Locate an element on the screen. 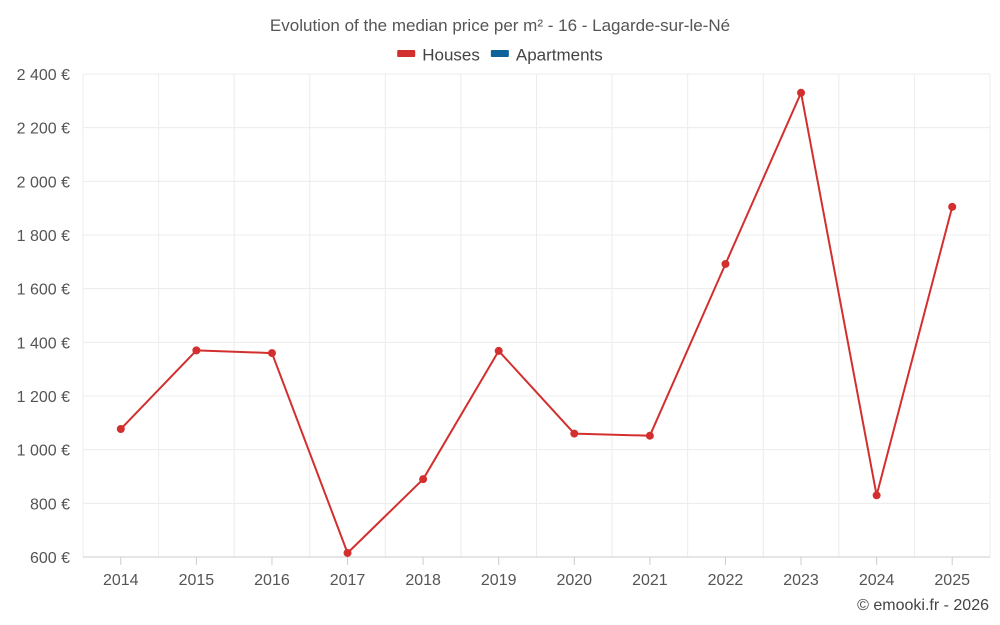 The width and height of the screenshot is (1000, 625). x-tick-label: 2021 is located at coordinates (650, 580).